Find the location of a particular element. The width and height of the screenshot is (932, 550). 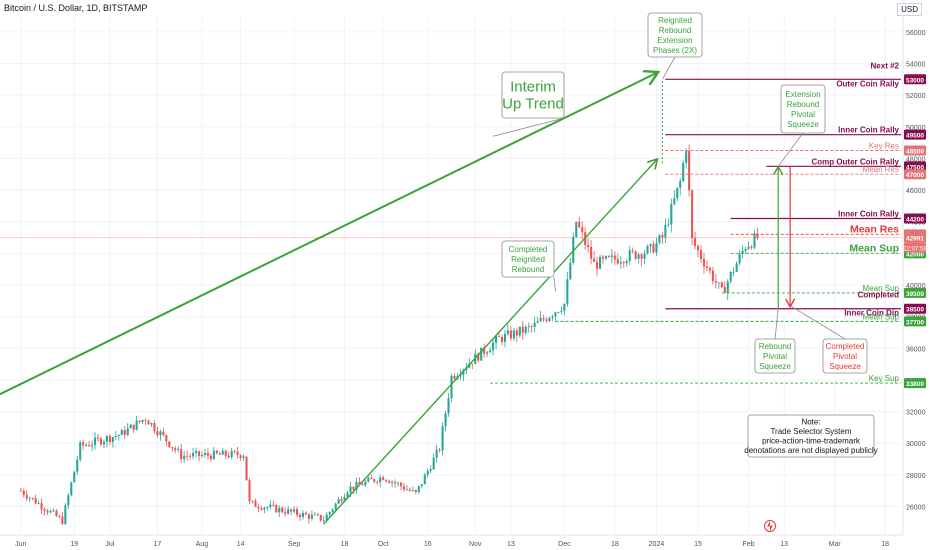

y-tick-label: 52000 is located at coordinates (916, 96).